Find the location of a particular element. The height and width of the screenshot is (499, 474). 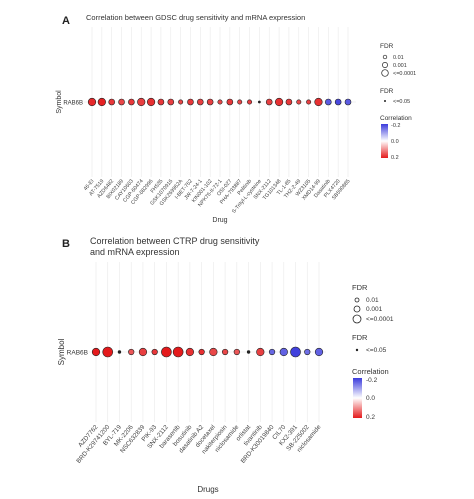

panel-b-label: B is located at coordinates (66, 244).